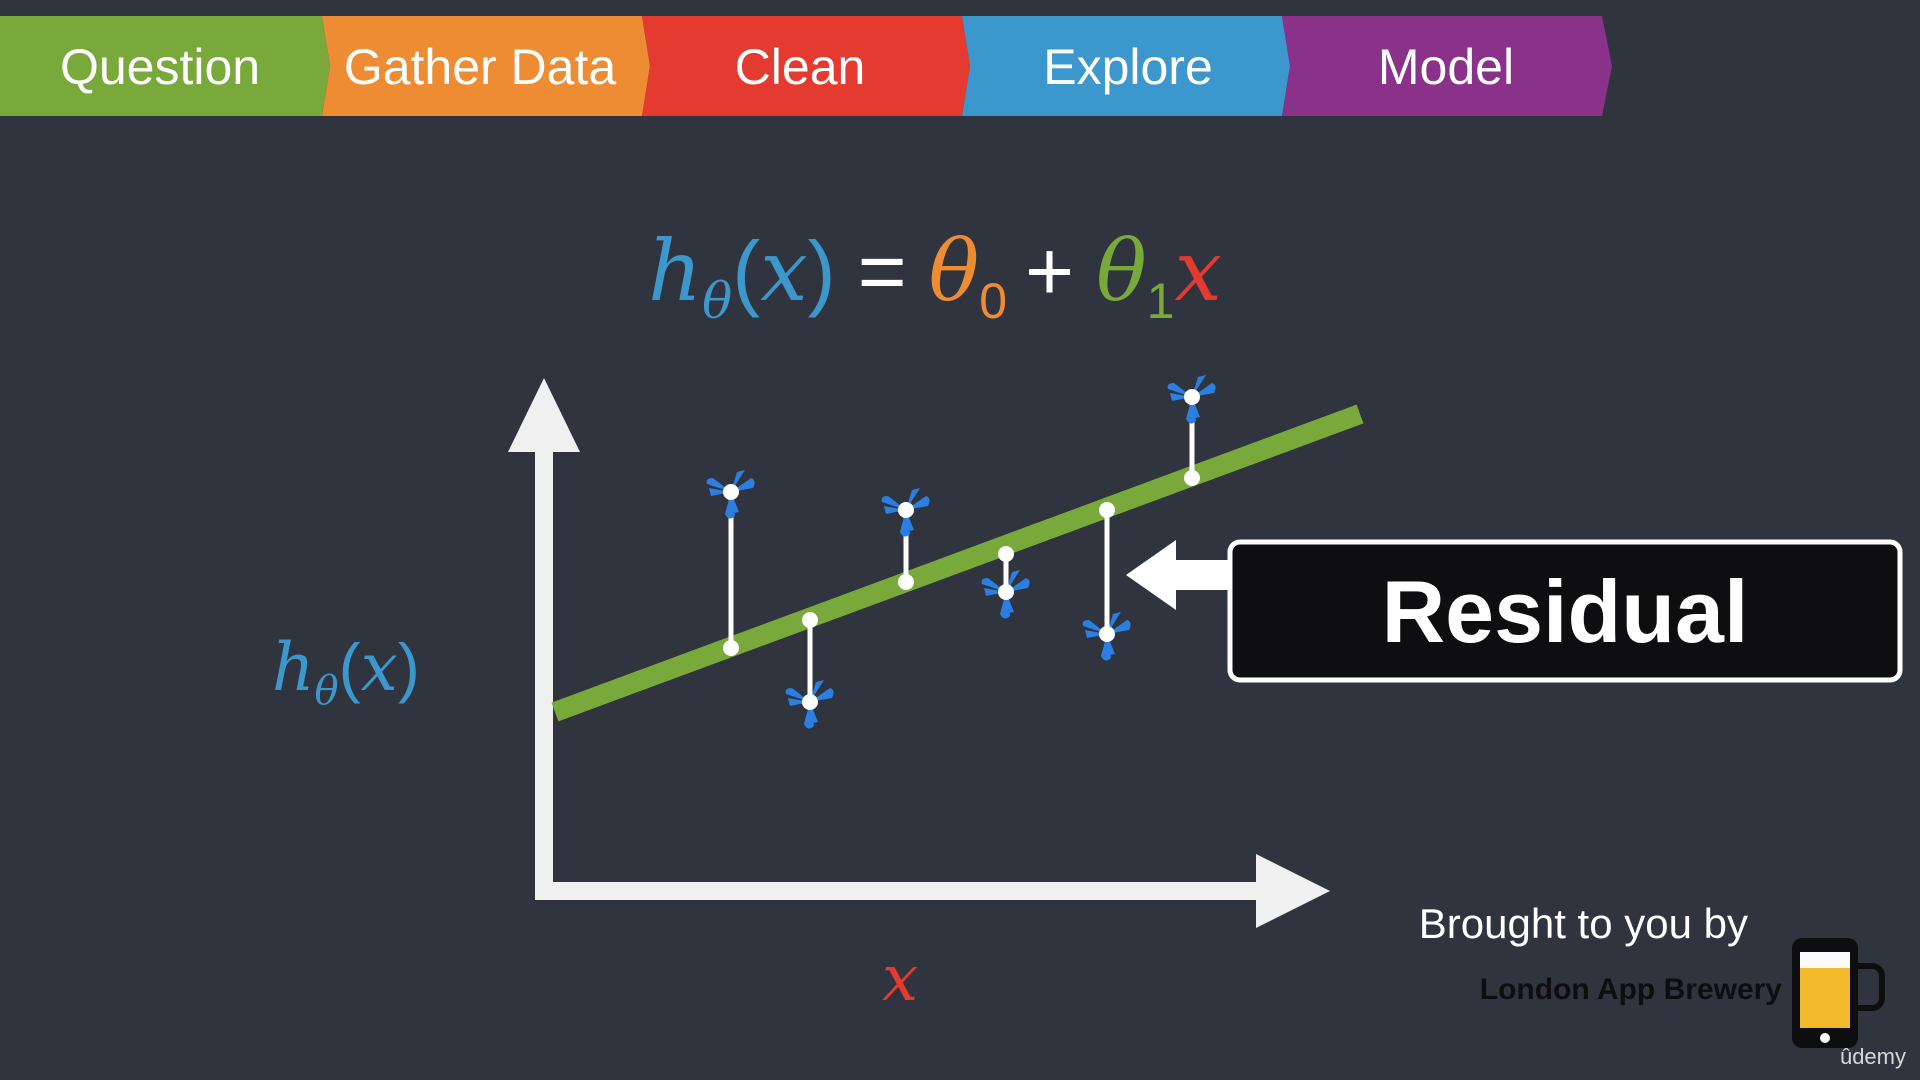 The width and height of the screenshot is (1920, 1080). I want to click on formula-close-paren: ), so click(822, 271).